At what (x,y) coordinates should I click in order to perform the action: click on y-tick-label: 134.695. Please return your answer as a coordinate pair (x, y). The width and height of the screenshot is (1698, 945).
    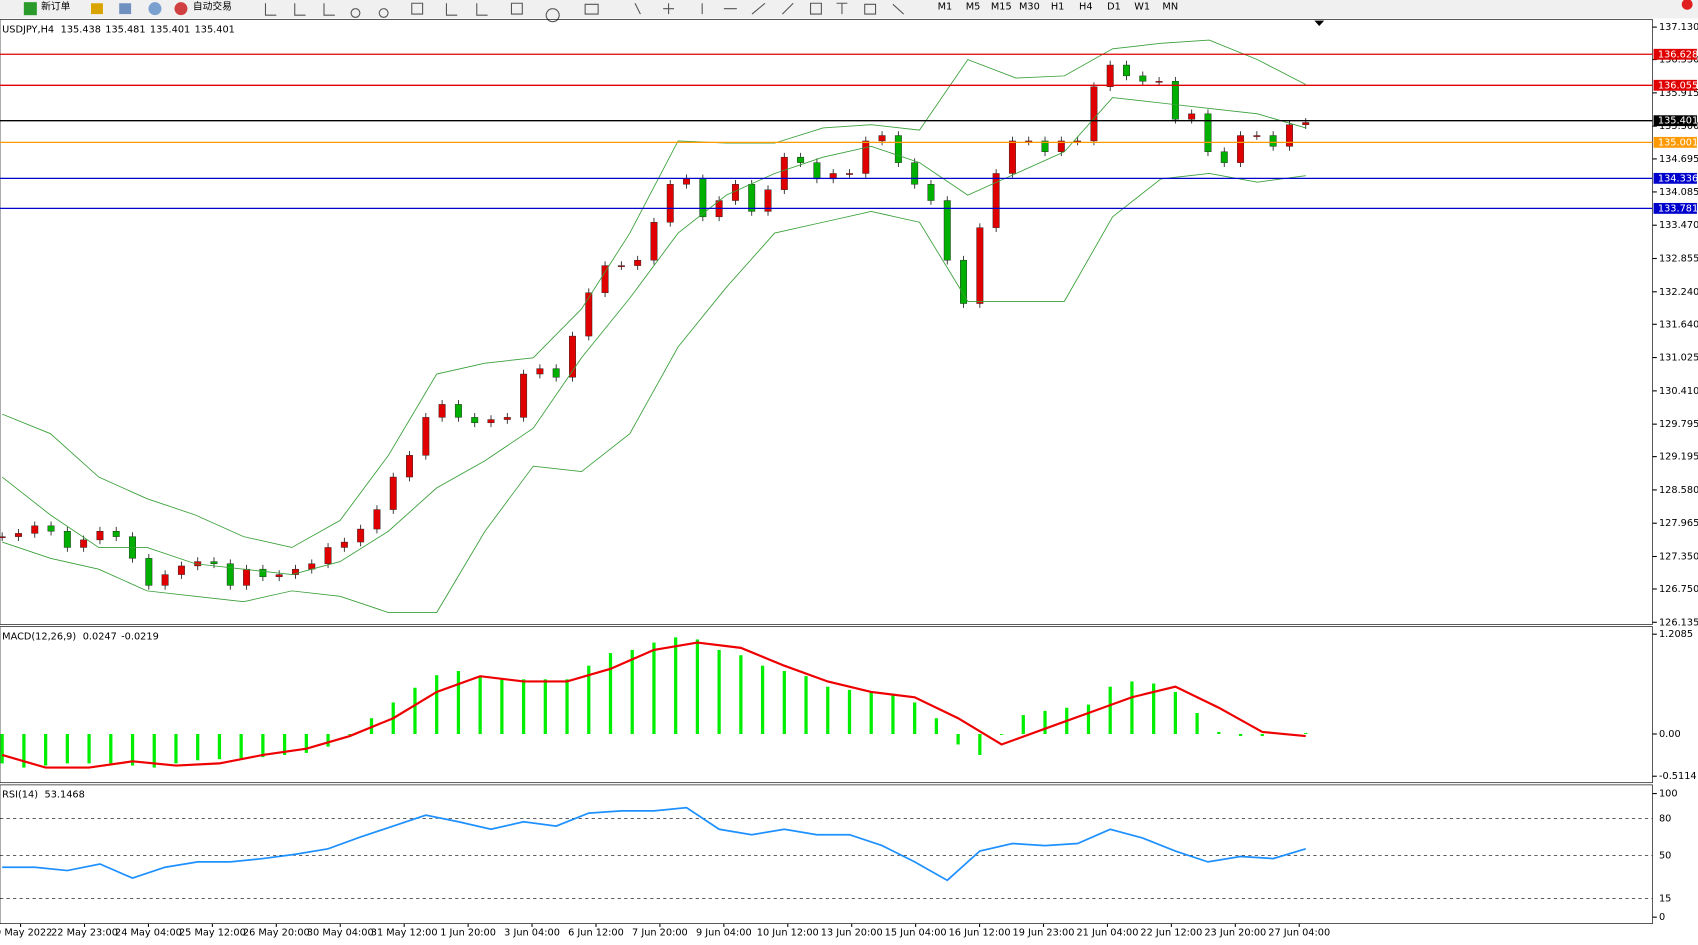
    Looking at the image, I should click on (1678, 159).